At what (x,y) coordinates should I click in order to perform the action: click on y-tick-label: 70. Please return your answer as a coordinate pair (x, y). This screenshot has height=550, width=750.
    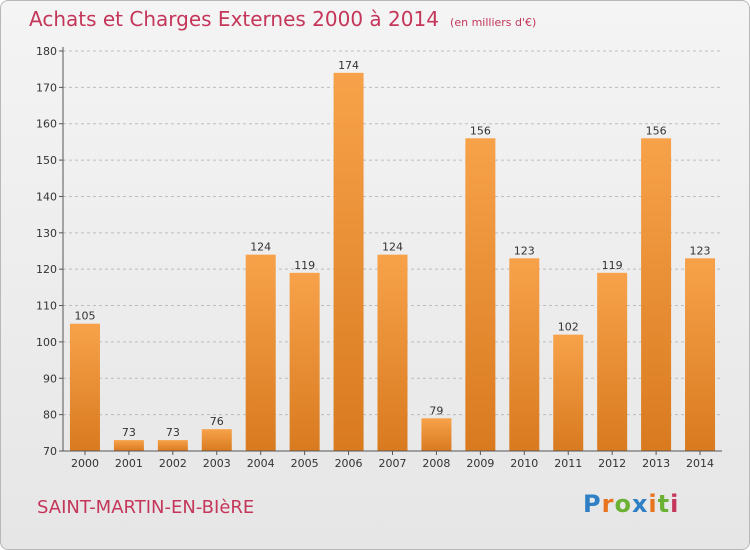
    Looking at the image, I should click on (50, 451).